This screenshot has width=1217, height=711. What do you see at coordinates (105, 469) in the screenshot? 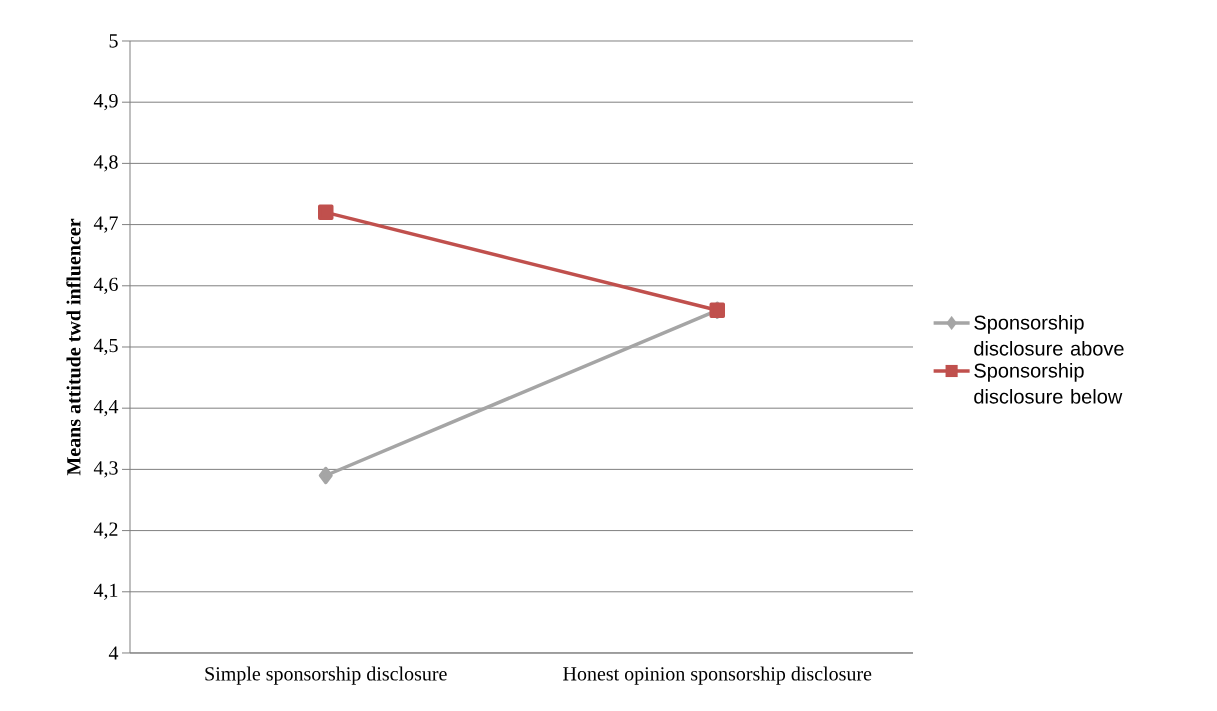
I see `y-tick-label: 4,3` at bounding box center [105, 469].